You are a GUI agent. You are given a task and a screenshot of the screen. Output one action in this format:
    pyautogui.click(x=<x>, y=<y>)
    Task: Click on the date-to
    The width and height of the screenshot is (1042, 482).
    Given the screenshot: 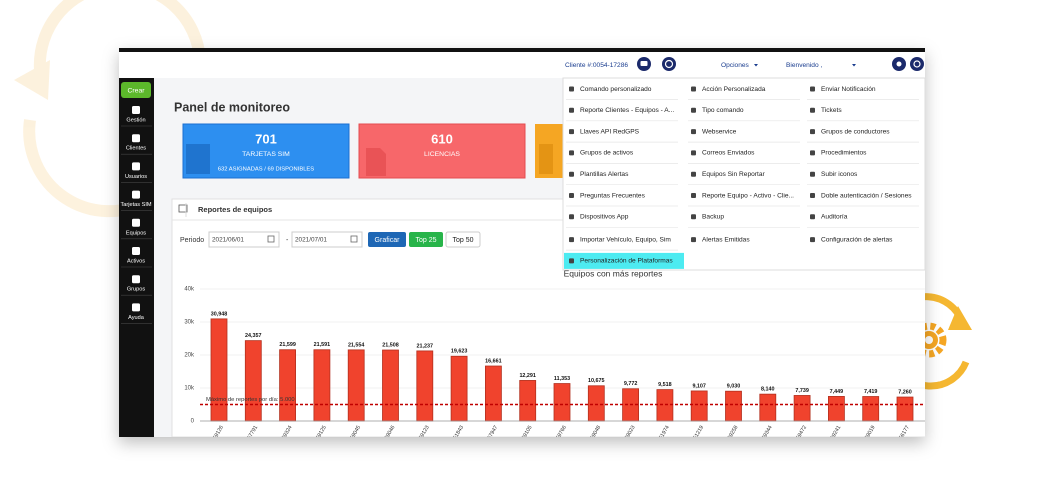 What is the action you would take?
    pyautogui.click(x=327, y=239)
    